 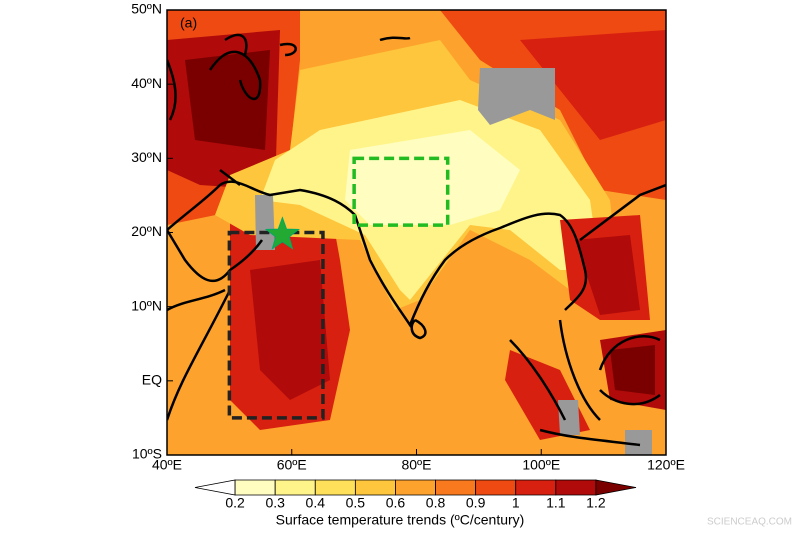 What do you see at coordinates (146, 83) in the screenshot?
I see `y-tick-label: 40ºN` at bounding box center [146, 83].